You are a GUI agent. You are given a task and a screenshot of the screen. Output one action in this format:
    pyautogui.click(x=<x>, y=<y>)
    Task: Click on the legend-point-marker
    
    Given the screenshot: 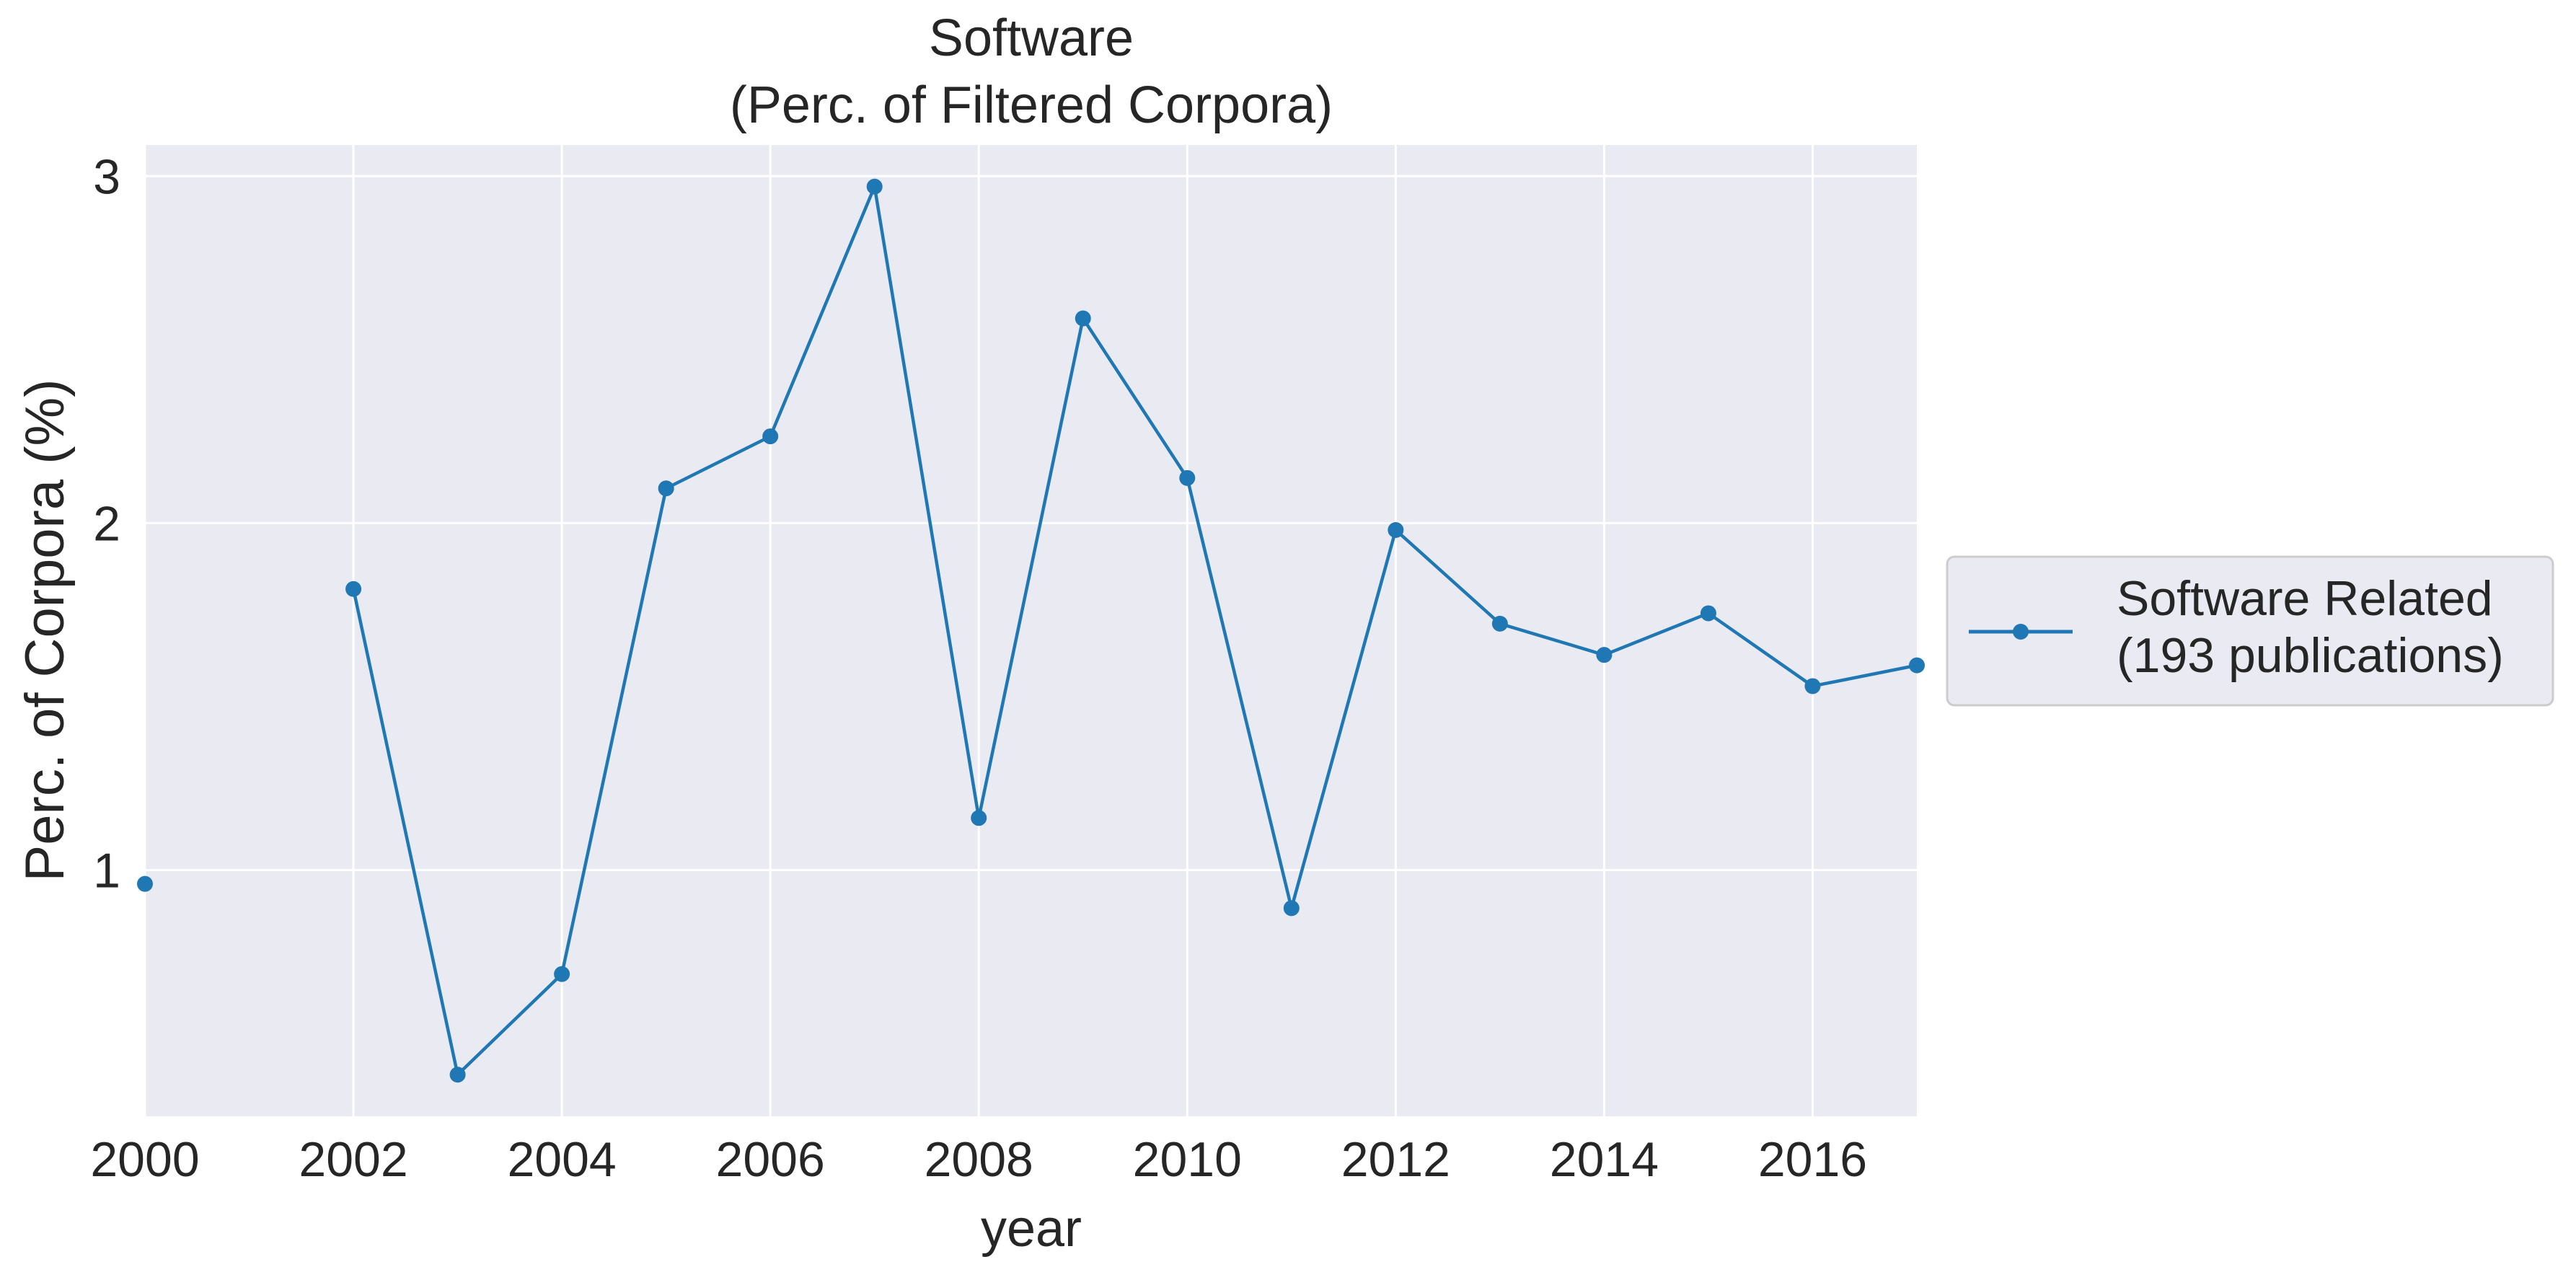 What is the action you would take?
    pyautogui.click(x=2021, y=632)
    